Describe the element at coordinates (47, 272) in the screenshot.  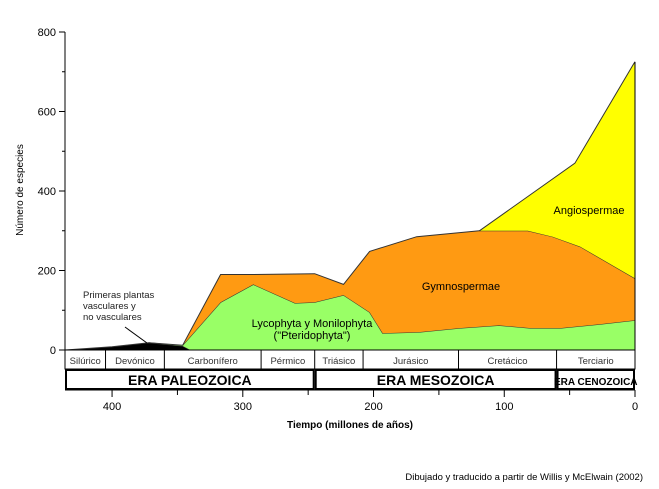
I see `y-tick-label: 200` at that location.